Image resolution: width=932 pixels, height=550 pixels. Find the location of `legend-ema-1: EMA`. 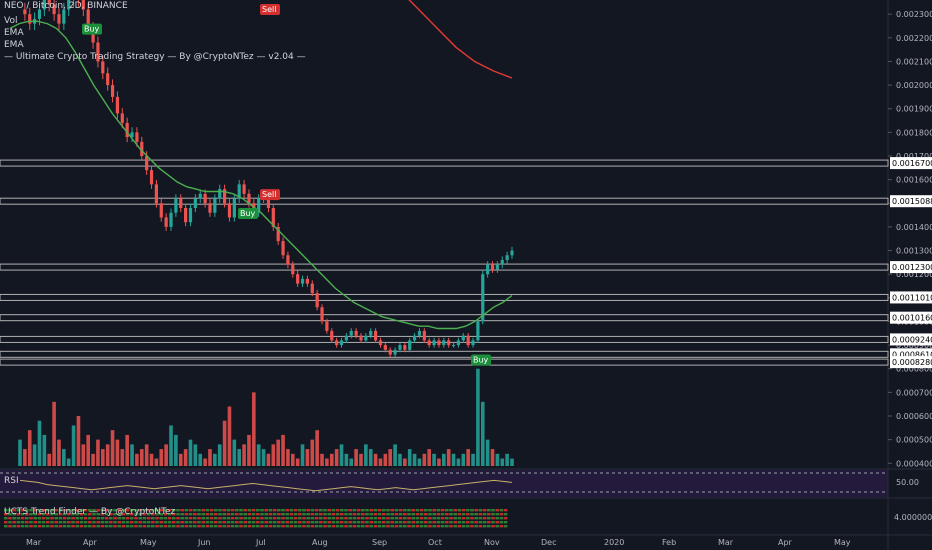

legend-ema-1: EMA is located at coordinates (14, 33).